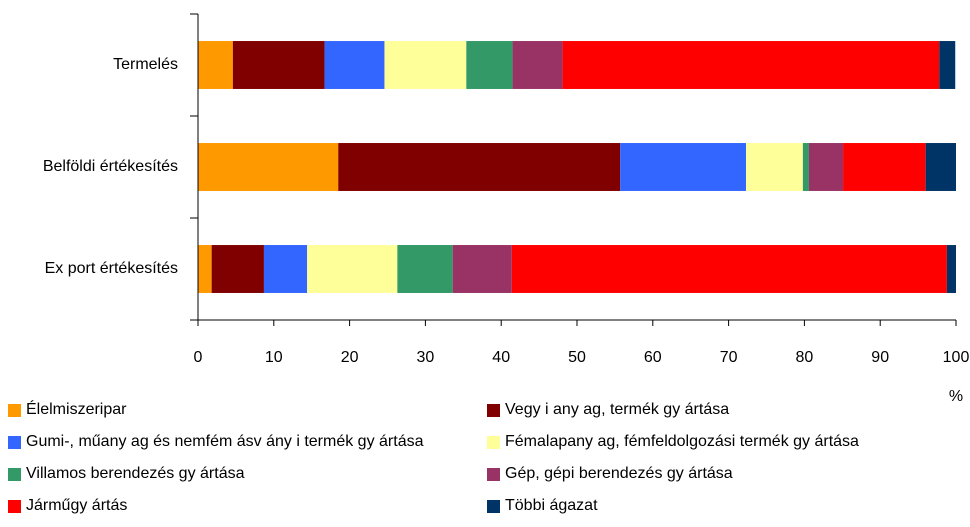  I want to click on y-tick-label: Belföldi értékesítés, so click(110, 166).